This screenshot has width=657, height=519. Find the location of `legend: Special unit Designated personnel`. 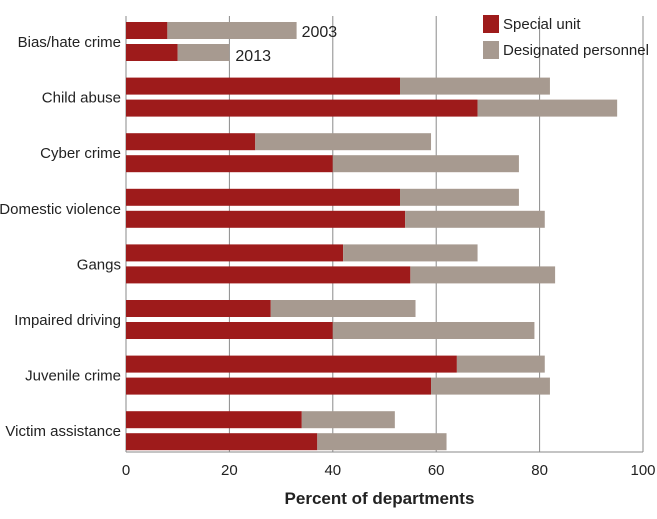

legend: Special unit Designated personnel is located at coordinates (566, 37).